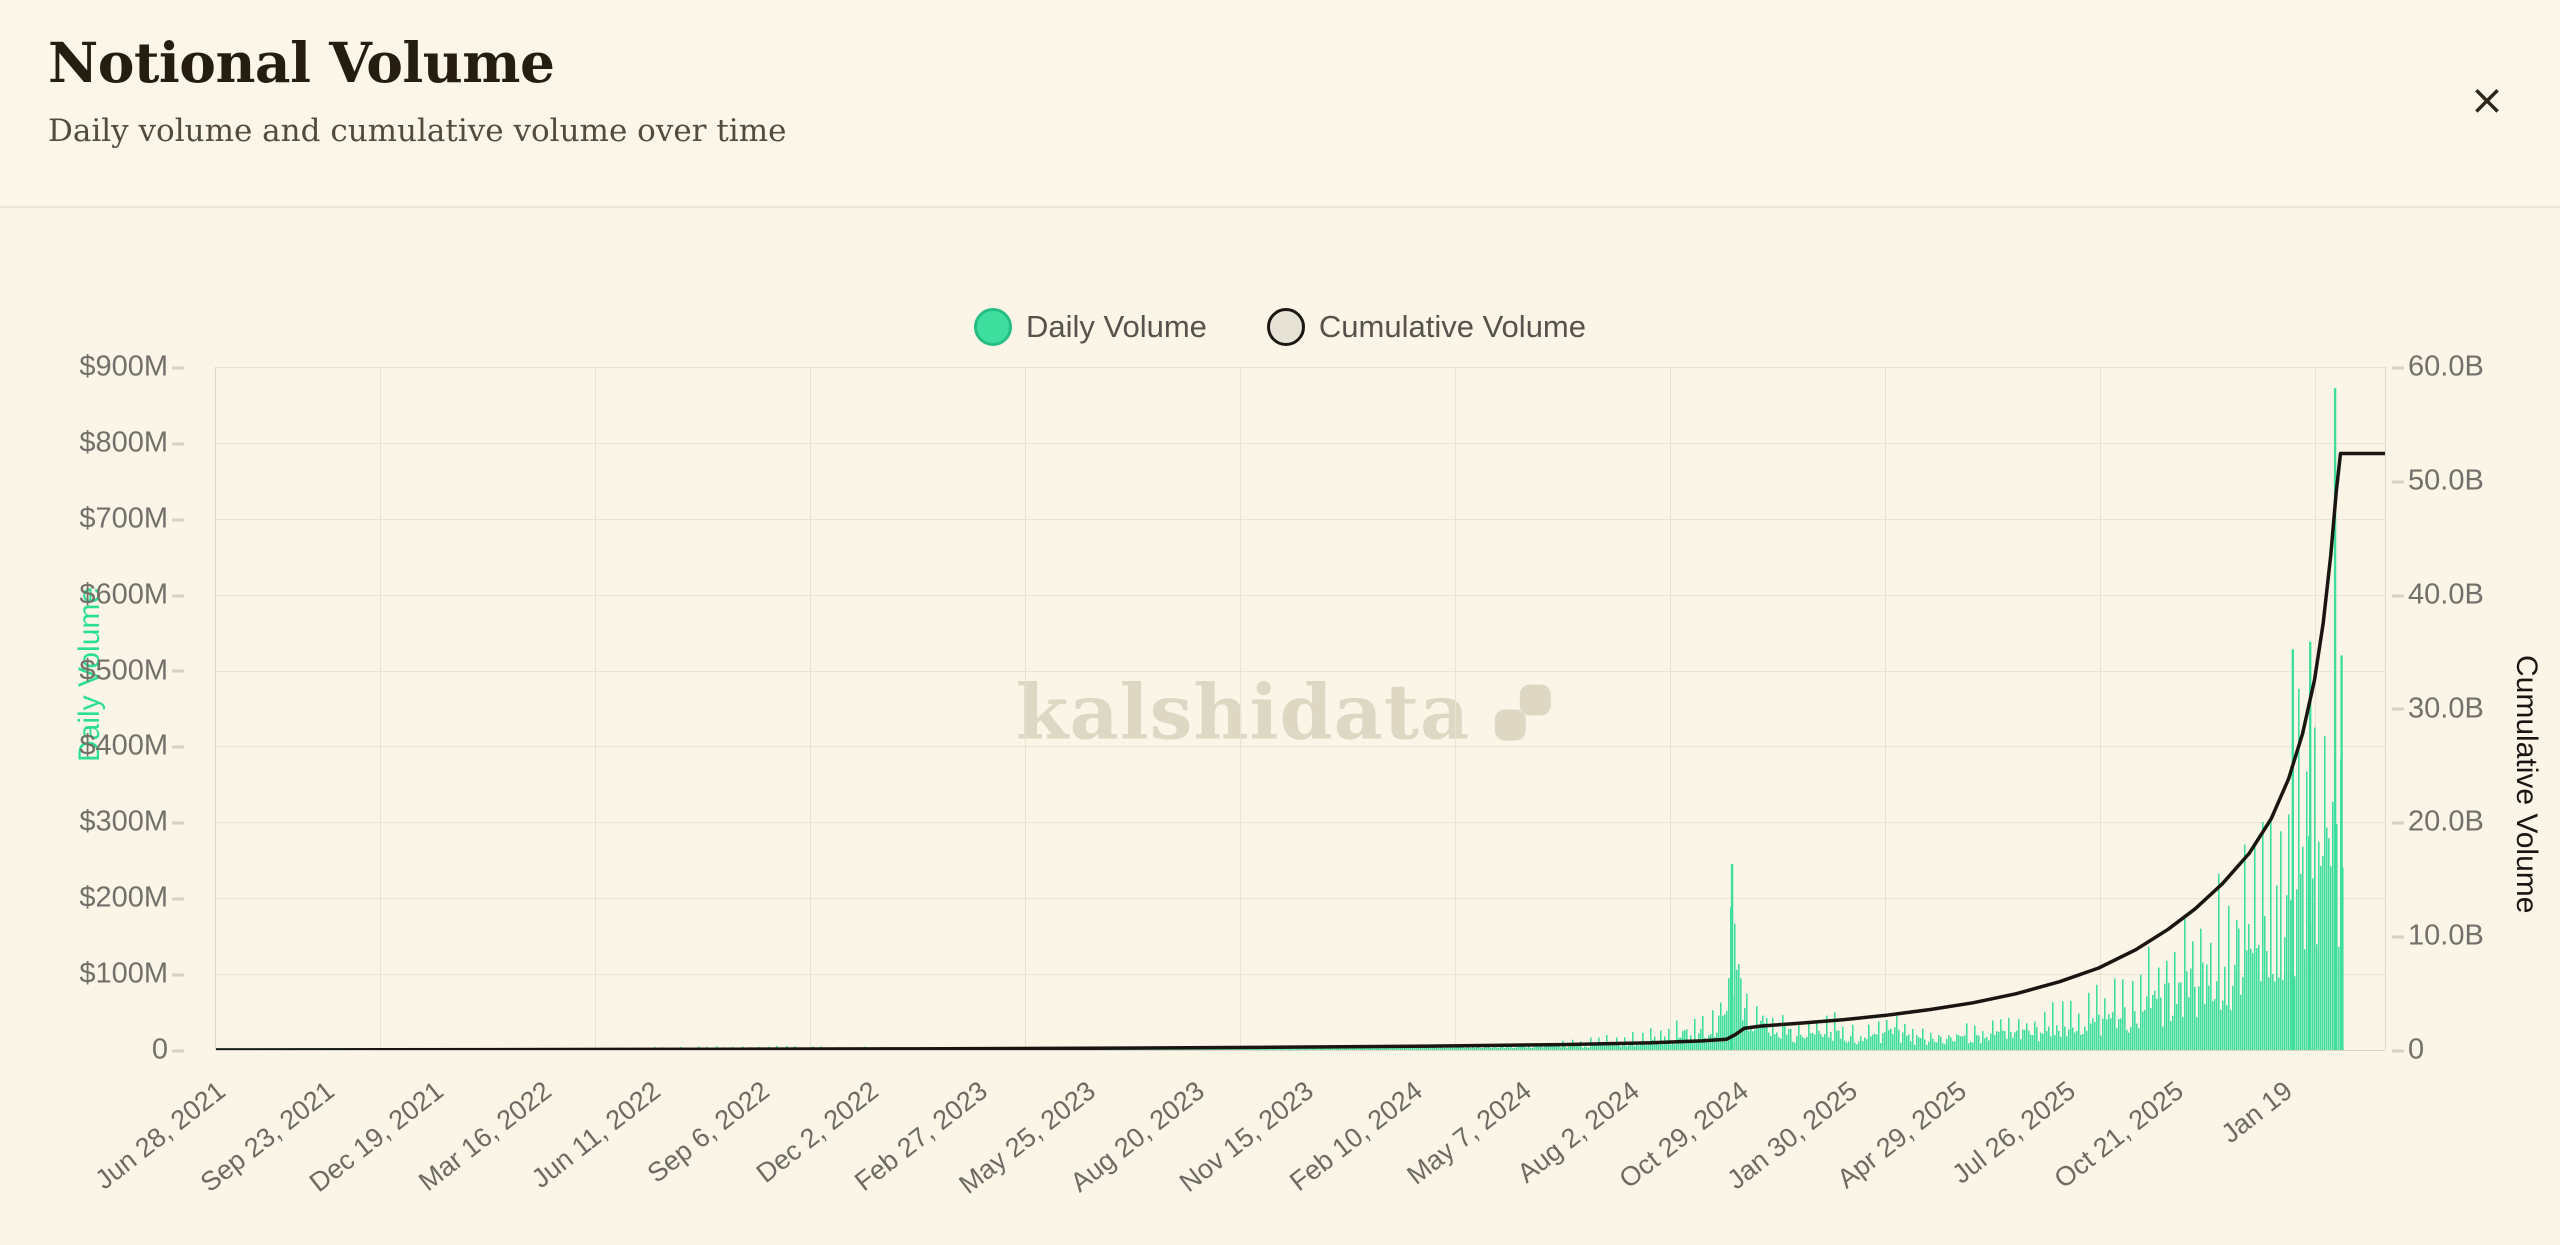 The image size is (2560, 1245). Describe the element at coordinates (133, 518) in the screenshot. I see `left-axis-tick-label: $700M` at that location.